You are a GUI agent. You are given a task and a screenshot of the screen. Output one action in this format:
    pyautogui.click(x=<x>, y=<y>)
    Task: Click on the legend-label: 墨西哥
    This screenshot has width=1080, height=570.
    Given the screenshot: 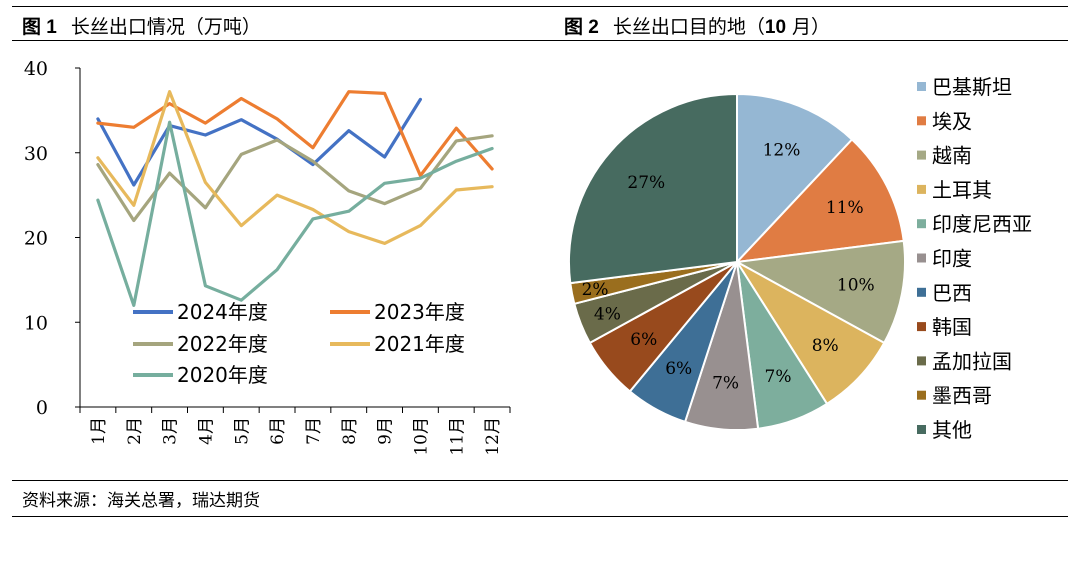 What is the action you would take?
    pyautogui.click(x=962, y=396)
    